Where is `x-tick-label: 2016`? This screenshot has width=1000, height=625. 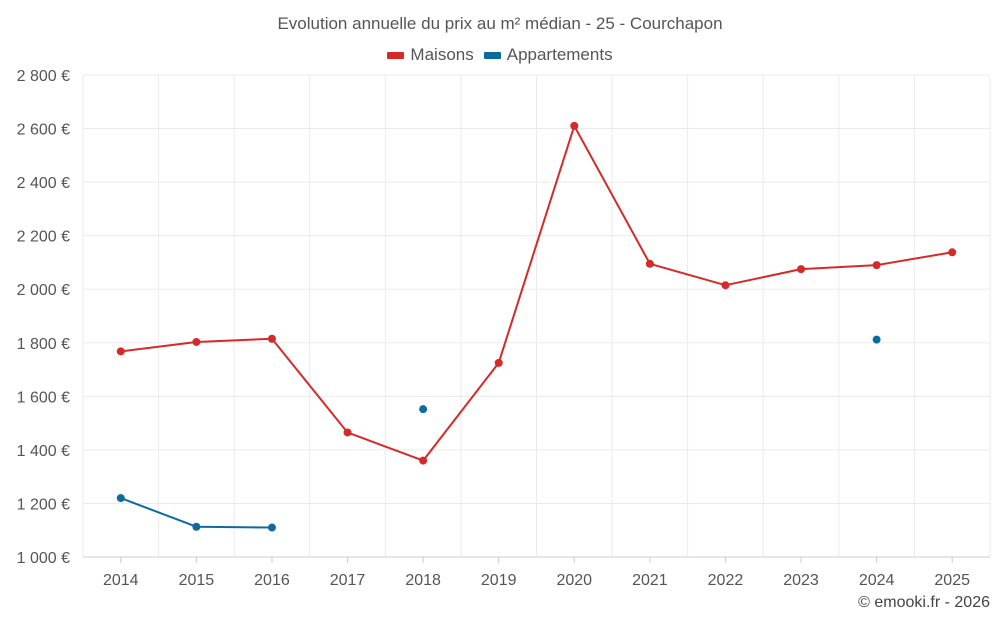
x-tick-label: 2016 is located at coordinates (272, 580).